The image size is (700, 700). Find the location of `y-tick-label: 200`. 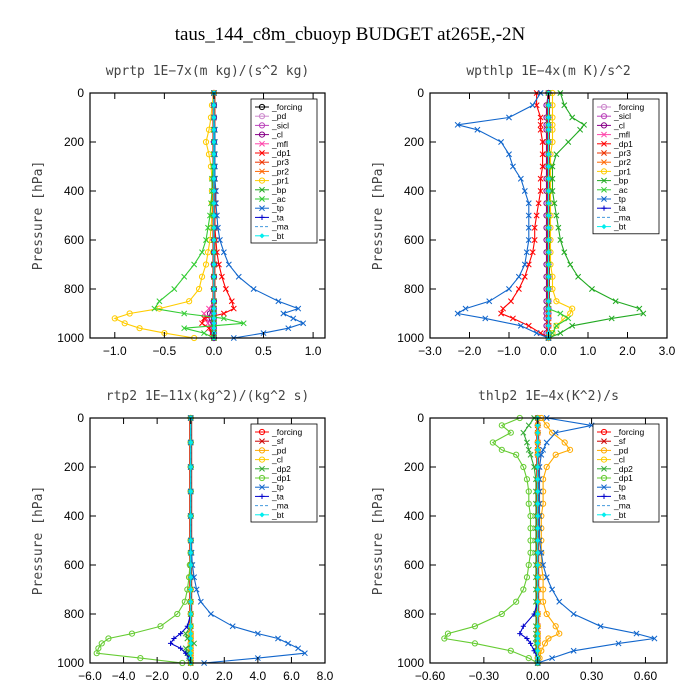

y-tick-label: 200 is located at coordinates (414, 467).